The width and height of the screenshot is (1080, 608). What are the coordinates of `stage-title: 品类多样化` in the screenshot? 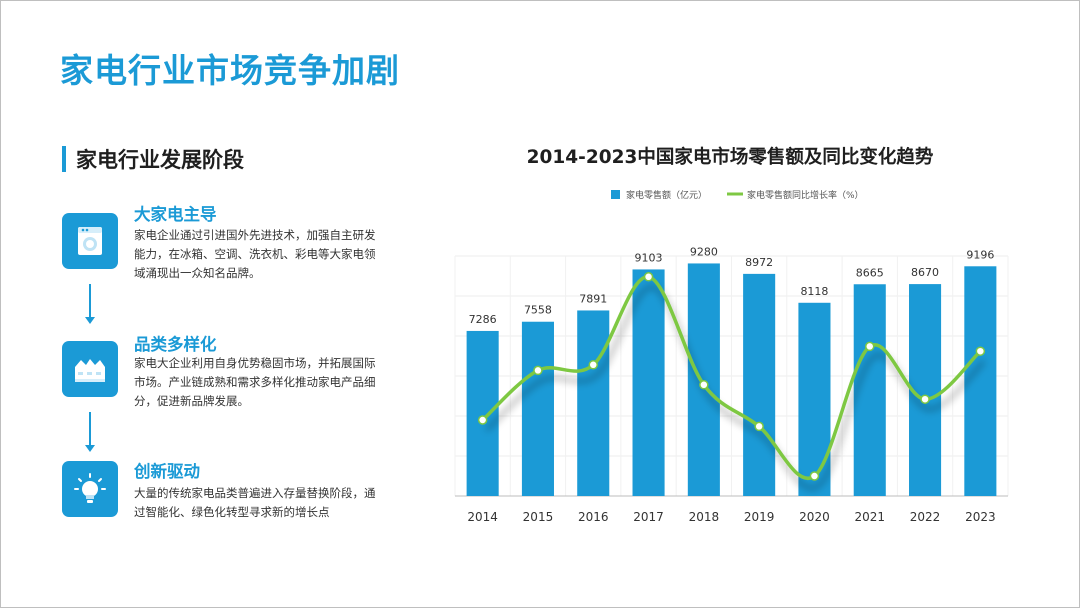 It's located at (175, 344).